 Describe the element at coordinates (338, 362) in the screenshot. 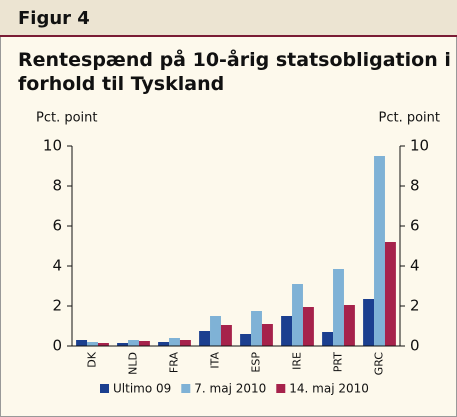

I see `x-tick-label: PRT` at that location.